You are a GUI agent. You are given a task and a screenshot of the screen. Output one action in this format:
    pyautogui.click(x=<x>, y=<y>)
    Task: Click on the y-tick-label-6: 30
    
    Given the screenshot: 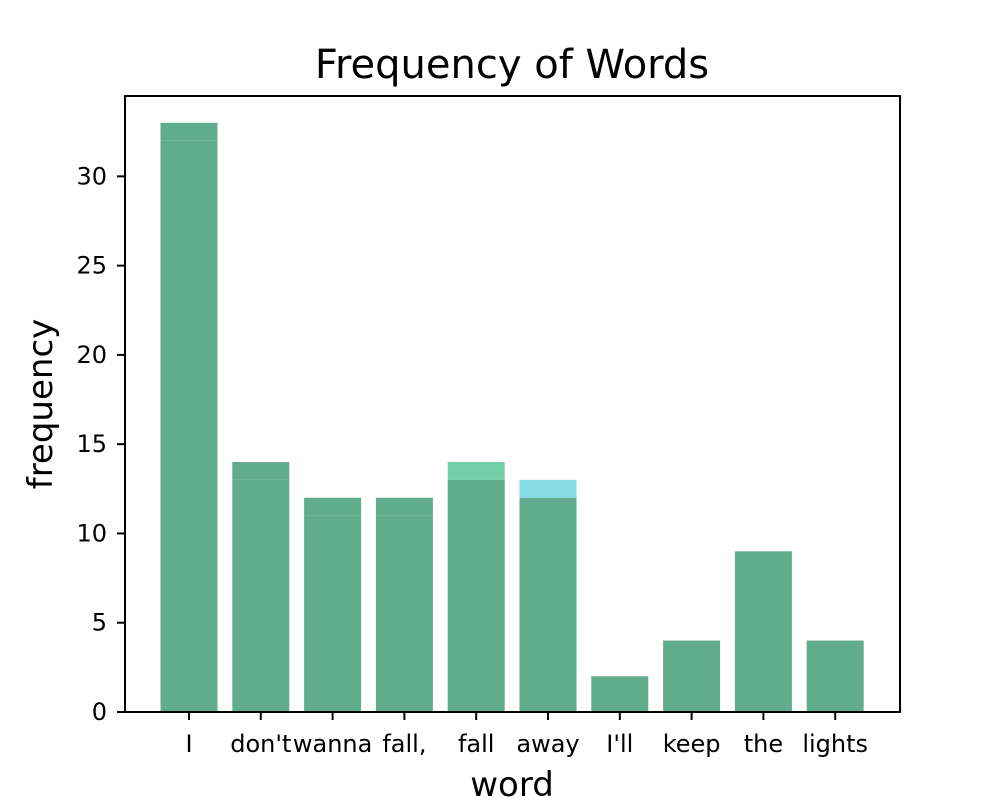 What is the action you would take?
    pyautogui.click(x=91, y=176)
    